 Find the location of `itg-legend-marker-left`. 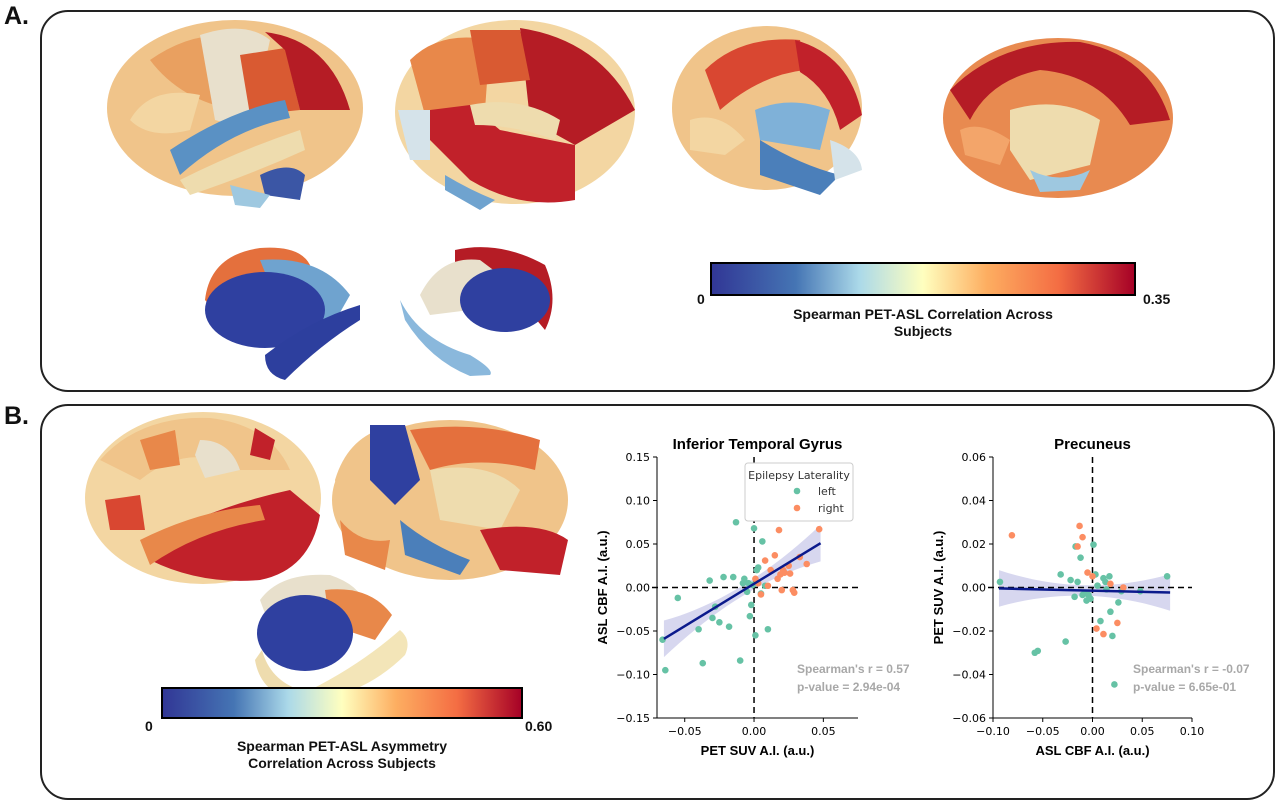

itg-legend-marker-left is located at coordinates (797, 491).